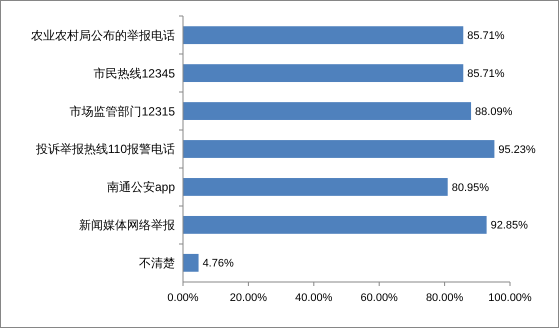 This screenshot has height=328, width=559. What do you see at coordinates (141, 187) in the screenshot?
I see `y-tick-label: 南通公安app` at bounding box center [141, 187].